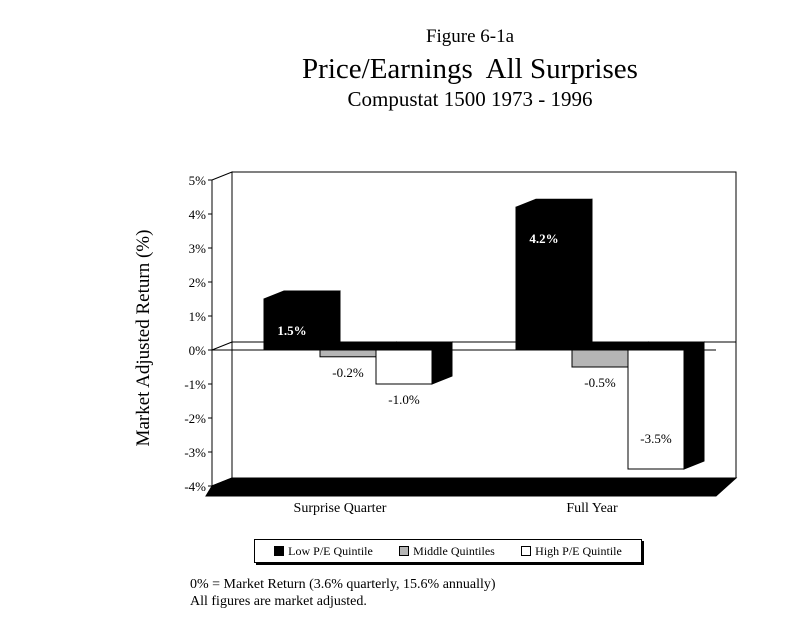 This screenshot has width=807, height=626. What do you see at coordinates (330, 550) in the screenshot?
I see `legend-label-low-pe: Low P/E Quintile` at bounding box center [330, 550].